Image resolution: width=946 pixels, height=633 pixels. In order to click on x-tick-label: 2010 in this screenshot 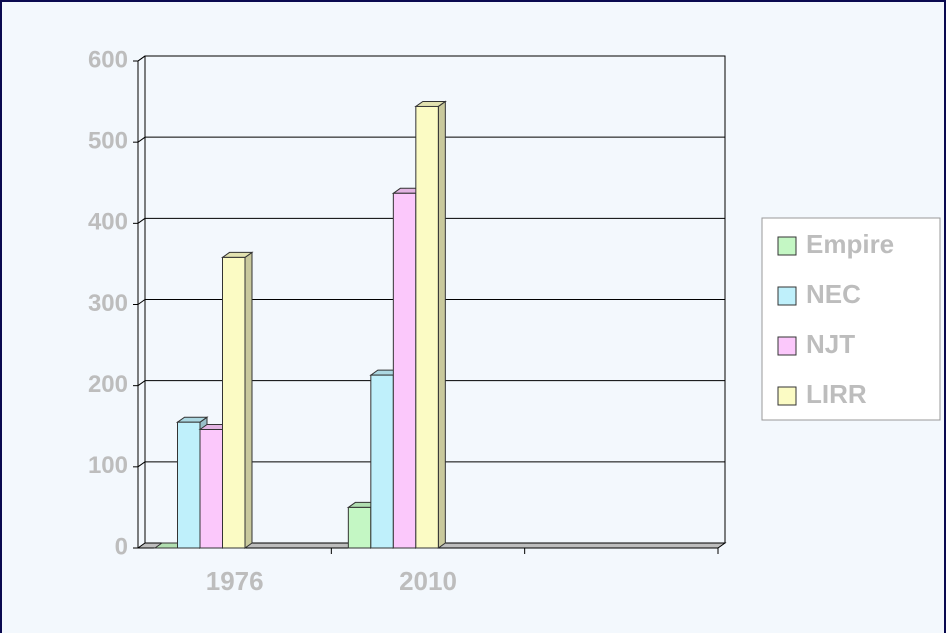, I will do `click(428, 581)`.